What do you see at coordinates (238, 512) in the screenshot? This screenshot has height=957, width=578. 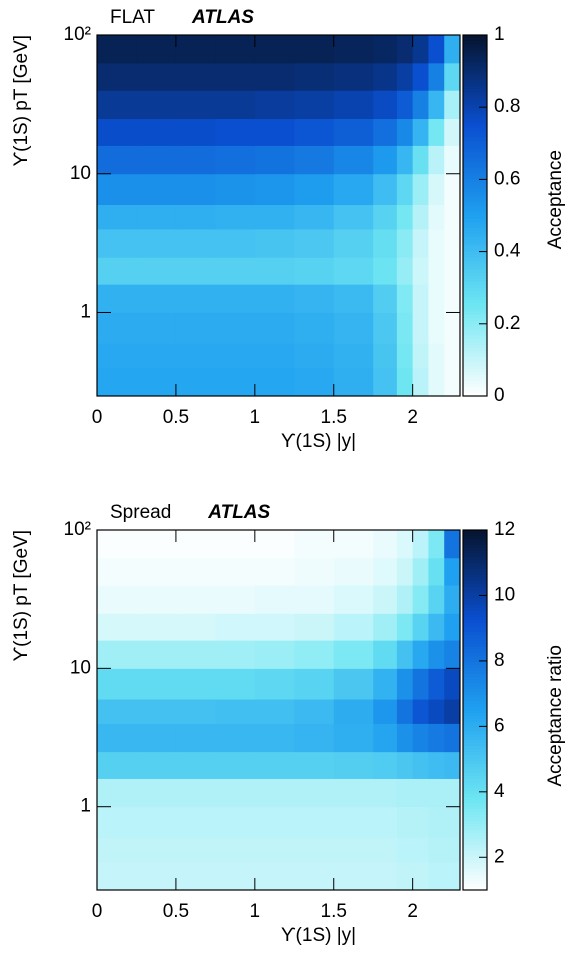 I see `experiment-label: ATLAS` at bounding box center [238, 512].